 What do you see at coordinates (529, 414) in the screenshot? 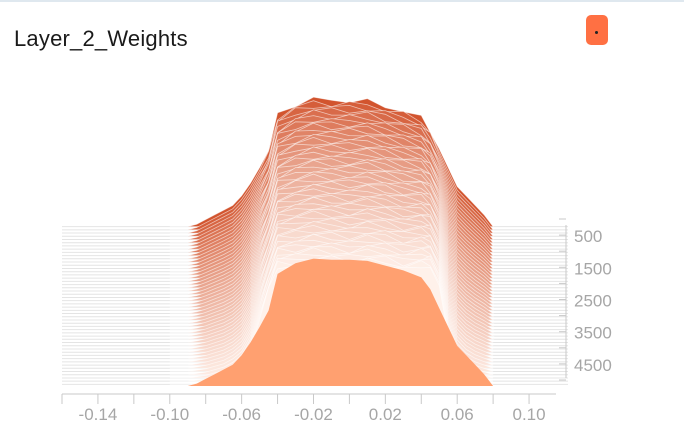
I see `x-tick-label: 0.10` at bounding box center [529, 414].